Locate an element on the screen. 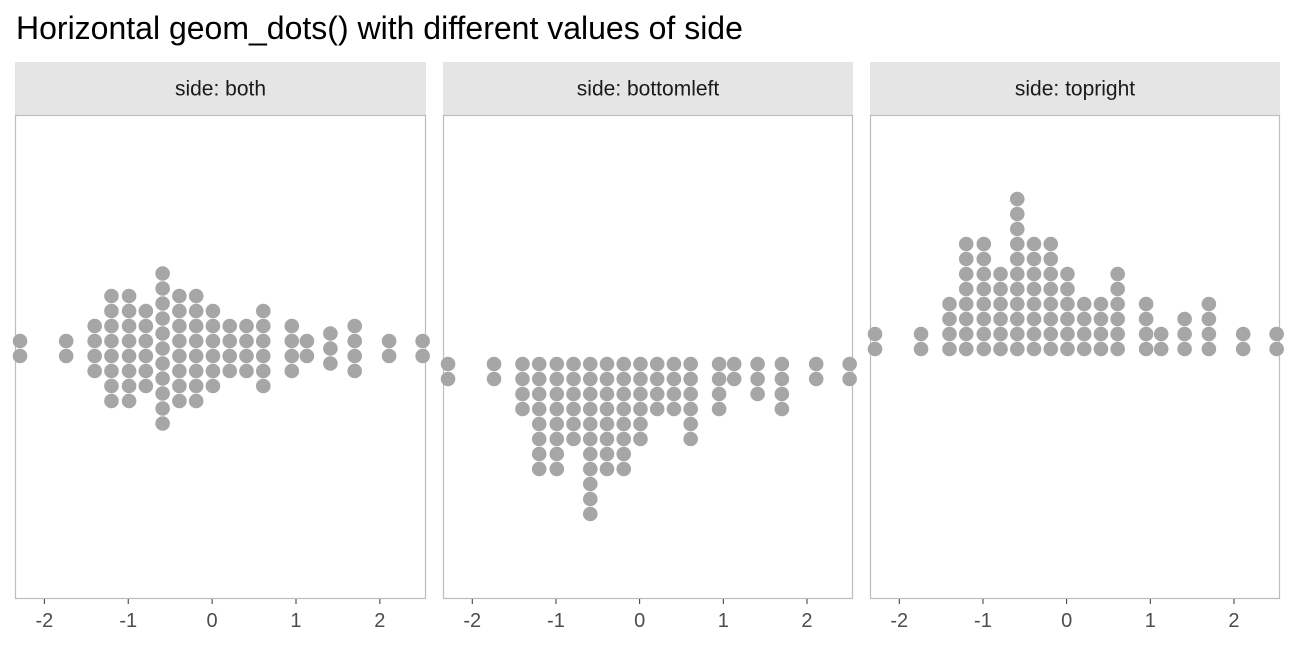 The height and width of the screenshot is (648, 1296). facet-strip-label: side: both is located at coordinates (220, 89).